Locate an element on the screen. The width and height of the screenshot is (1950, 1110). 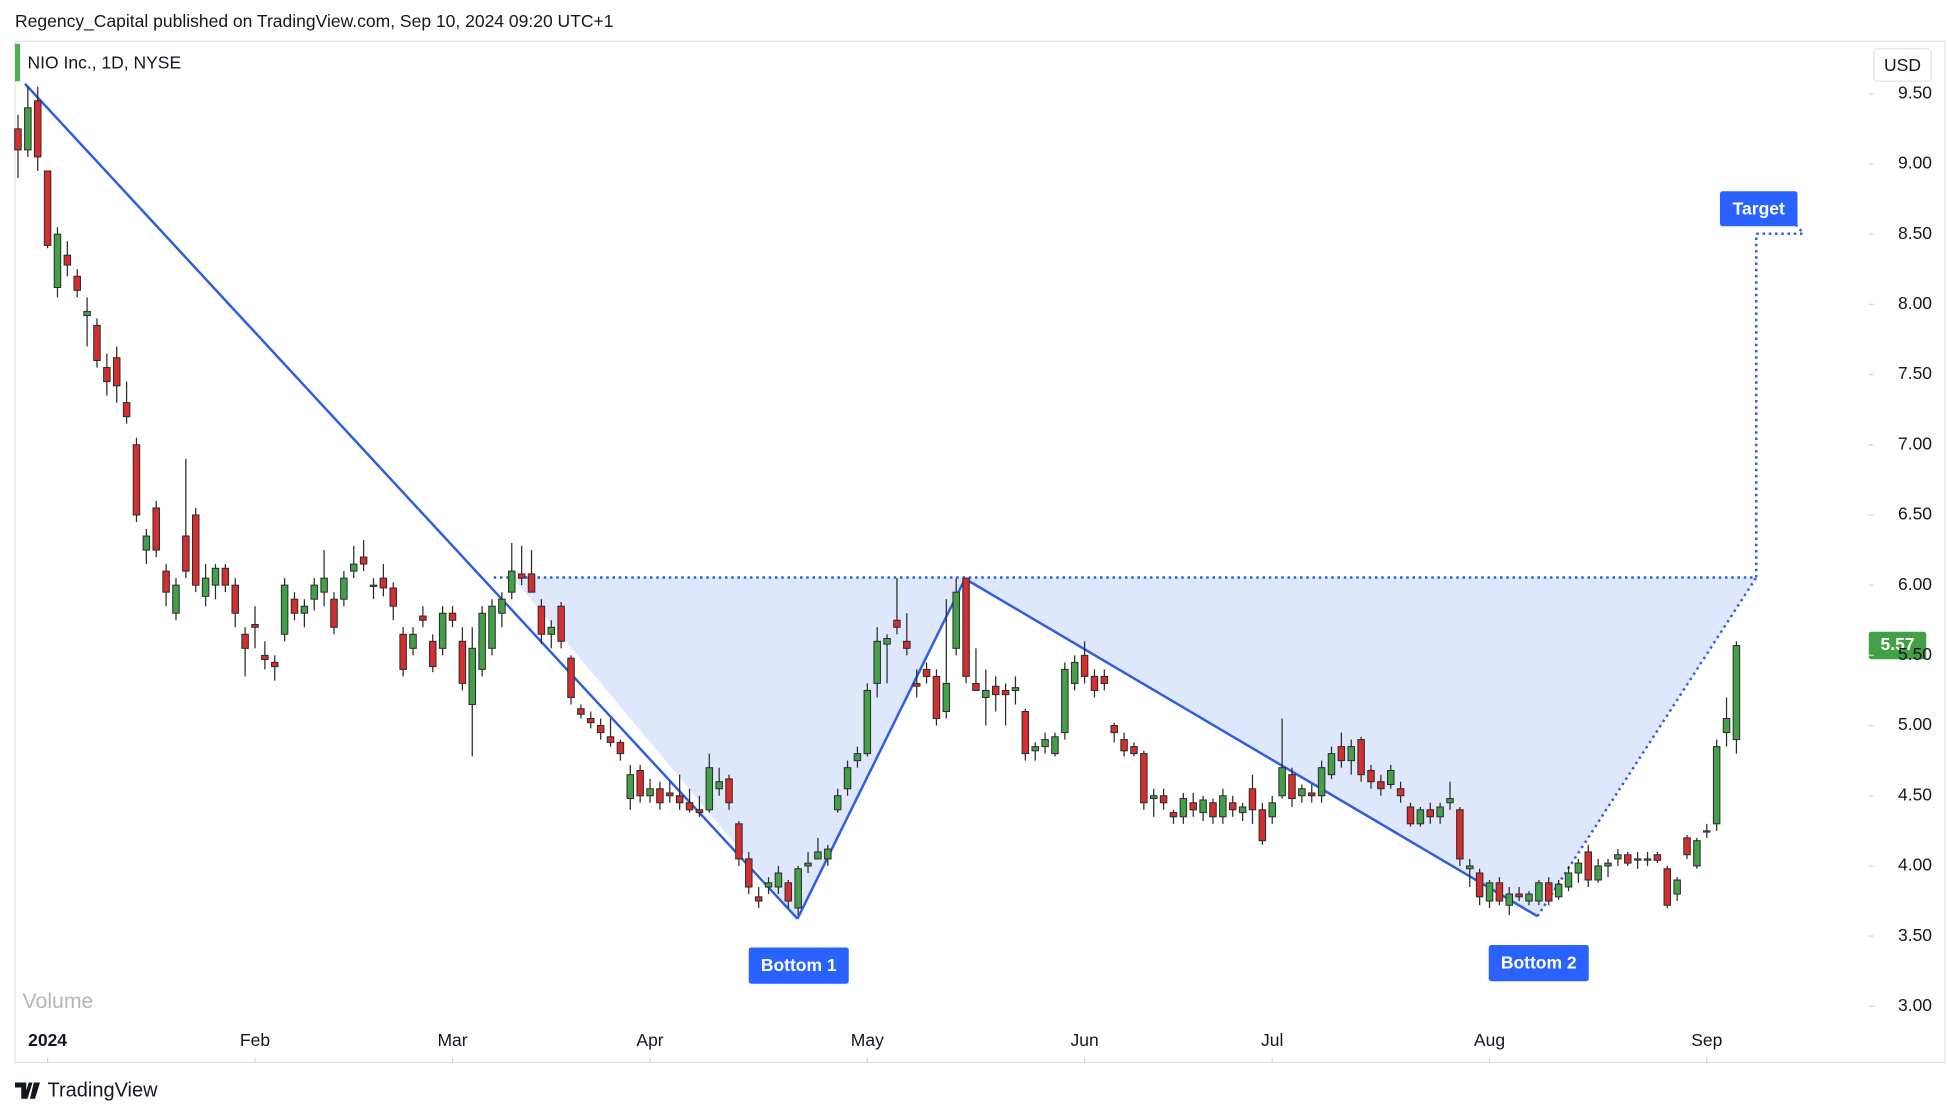
y-tick-label: 5.00 is located at coordinates (1915, 724).